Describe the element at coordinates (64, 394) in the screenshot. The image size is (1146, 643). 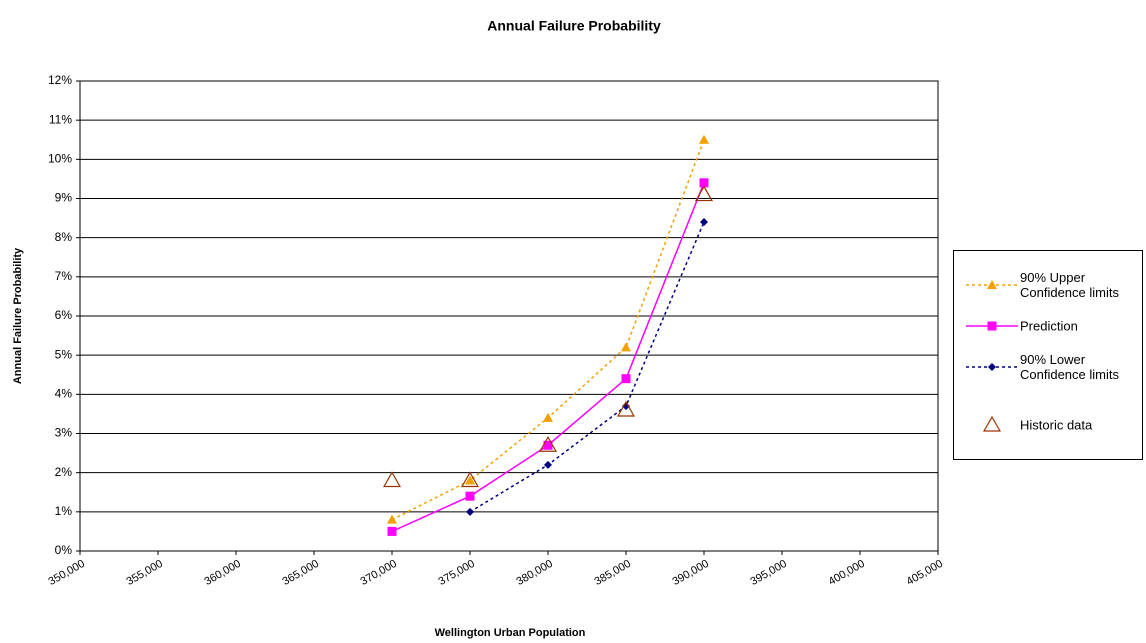
I see `y-tick-label: 4%` at that location.